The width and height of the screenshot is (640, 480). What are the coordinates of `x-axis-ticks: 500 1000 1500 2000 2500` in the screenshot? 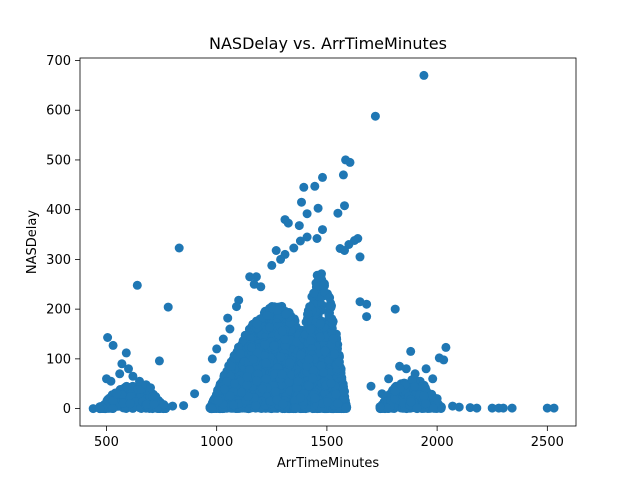 It's located at (329, 438).